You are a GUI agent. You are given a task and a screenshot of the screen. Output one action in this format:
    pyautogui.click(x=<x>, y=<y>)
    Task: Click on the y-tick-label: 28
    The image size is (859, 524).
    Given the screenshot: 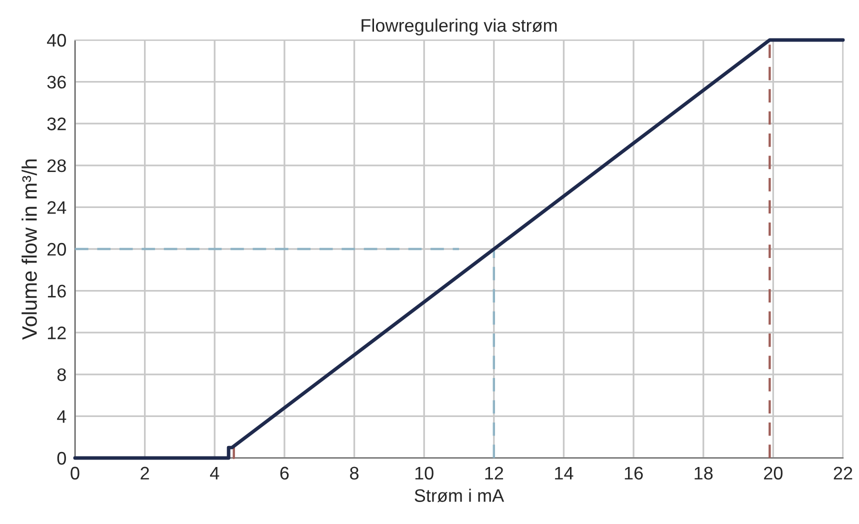 What is the action you would take?
    pyautogui.click(x=56, y=165)
    